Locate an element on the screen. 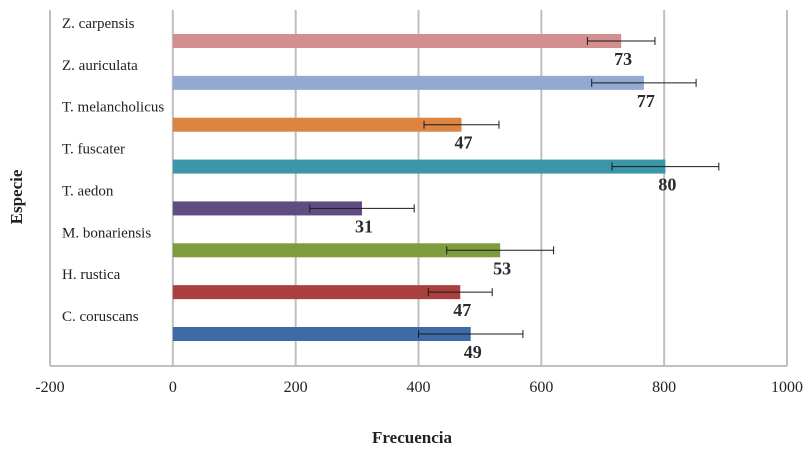  category-label: Z. carpensis is located at coordinates (98, 24).